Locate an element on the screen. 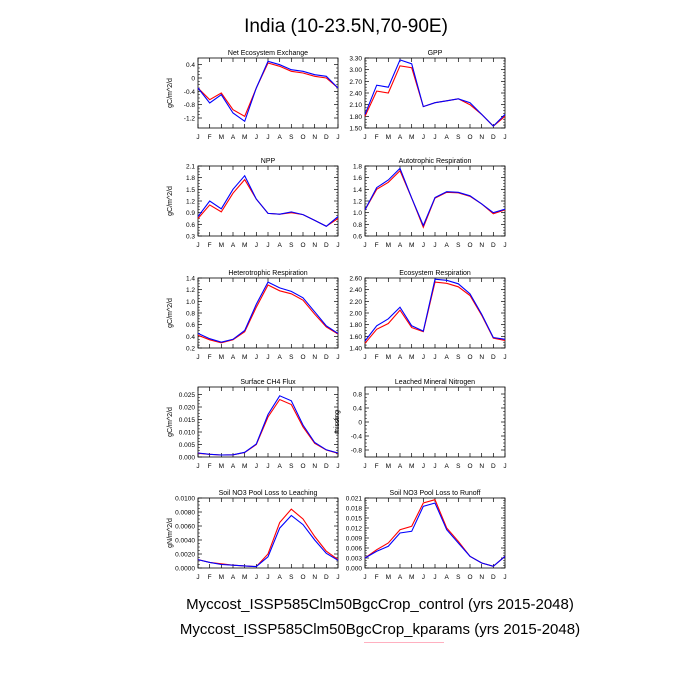 The image size is (700, 700). y-tick-label: 0.3 is located at coordinates (190, 237).